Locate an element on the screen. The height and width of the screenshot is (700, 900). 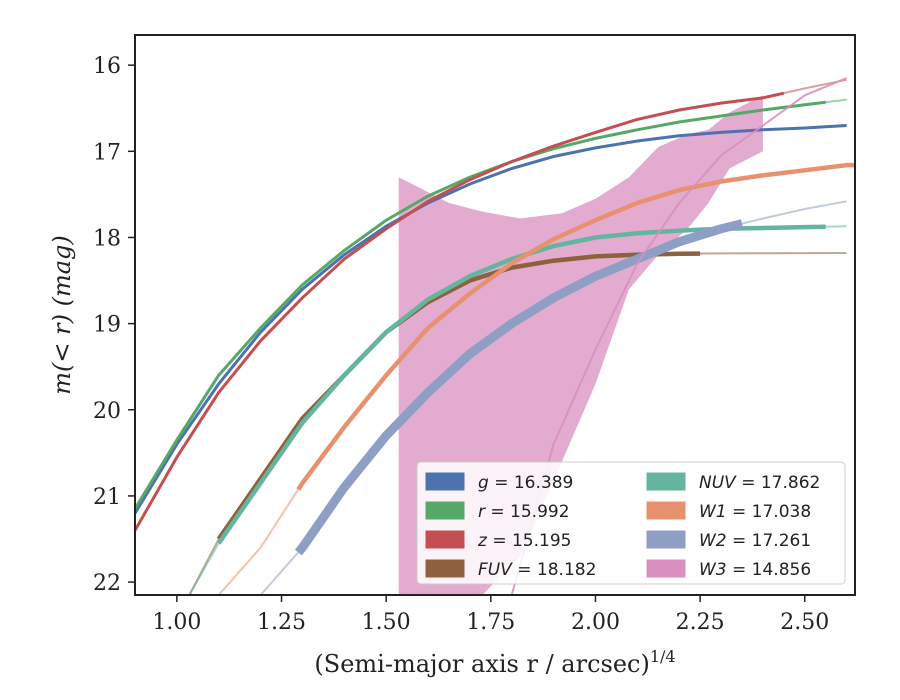
x-tick-label-2-50: 2.50 is located at coordinates (804, 622).